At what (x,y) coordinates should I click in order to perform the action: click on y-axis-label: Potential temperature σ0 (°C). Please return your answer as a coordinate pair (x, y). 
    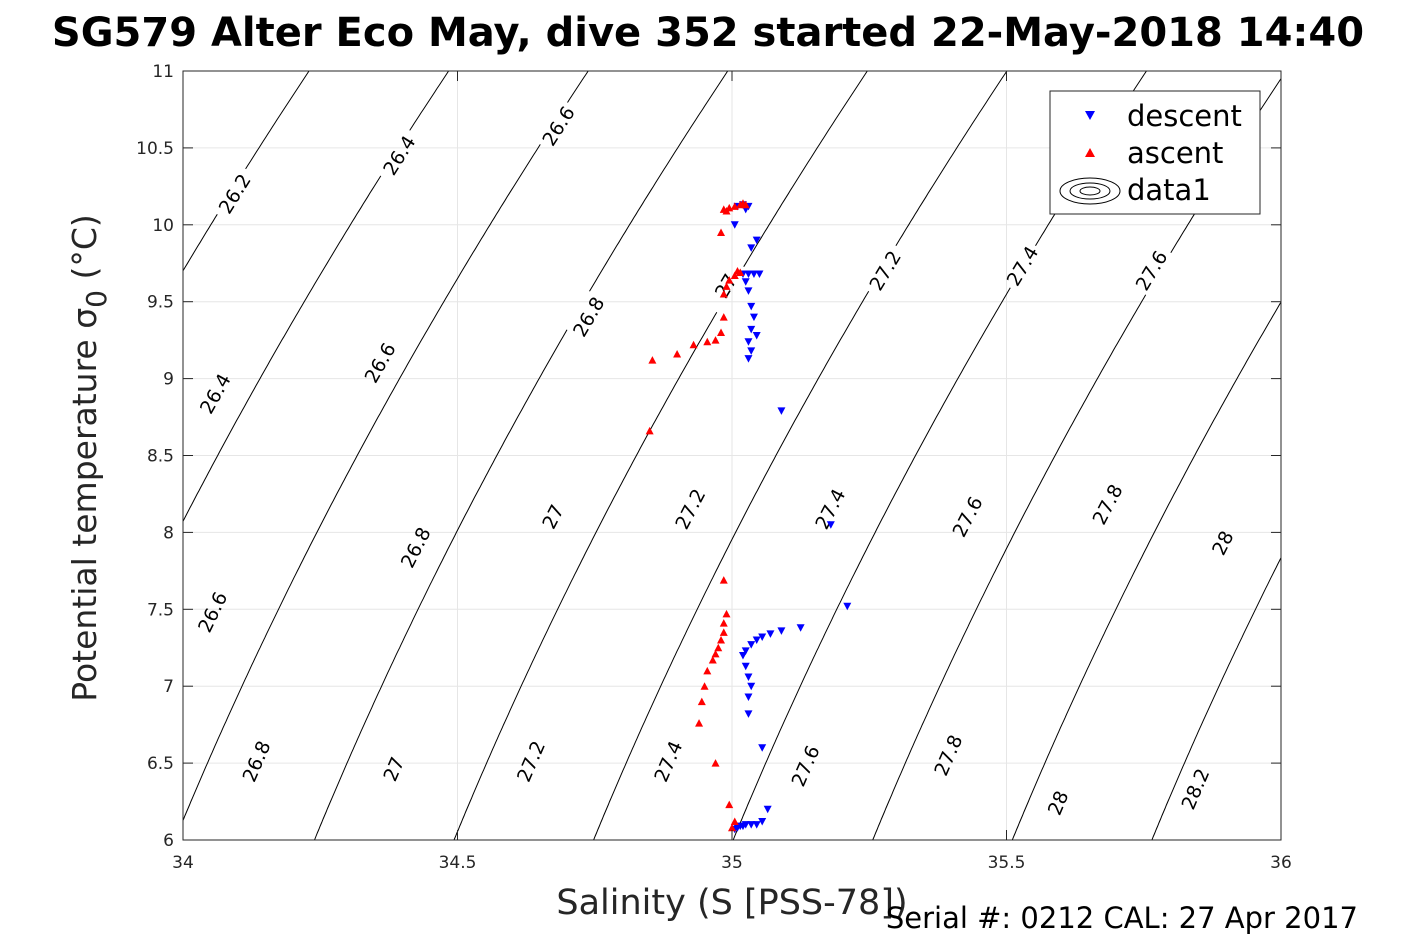
    Looking at the image, I should click on (89, 458).